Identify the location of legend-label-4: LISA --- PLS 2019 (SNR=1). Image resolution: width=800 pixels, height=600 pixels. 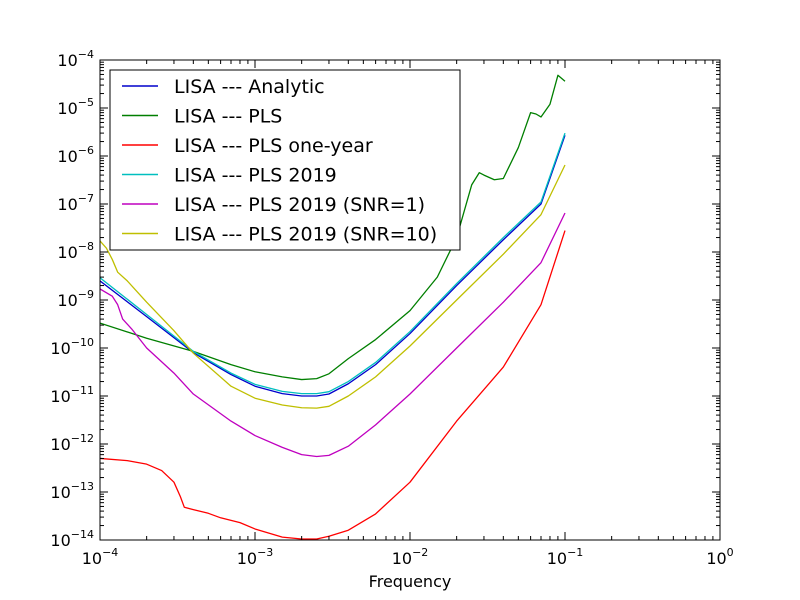
(299, 205).